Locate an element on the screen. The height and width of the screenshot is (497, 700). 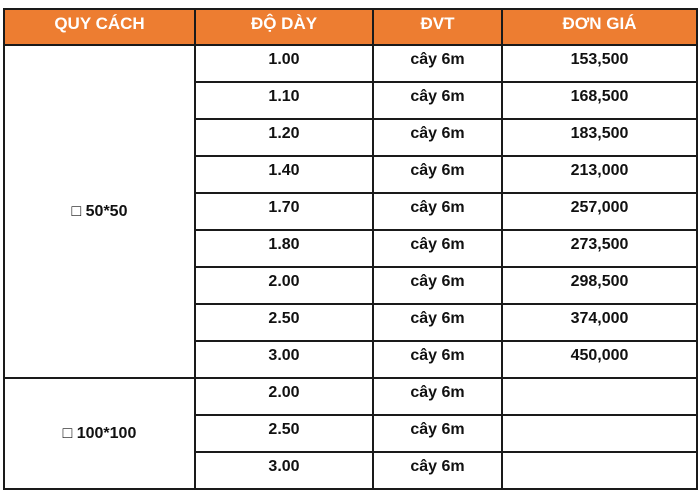
header-price: ĐƠN GIÁ is located at coordinates (599, 27).